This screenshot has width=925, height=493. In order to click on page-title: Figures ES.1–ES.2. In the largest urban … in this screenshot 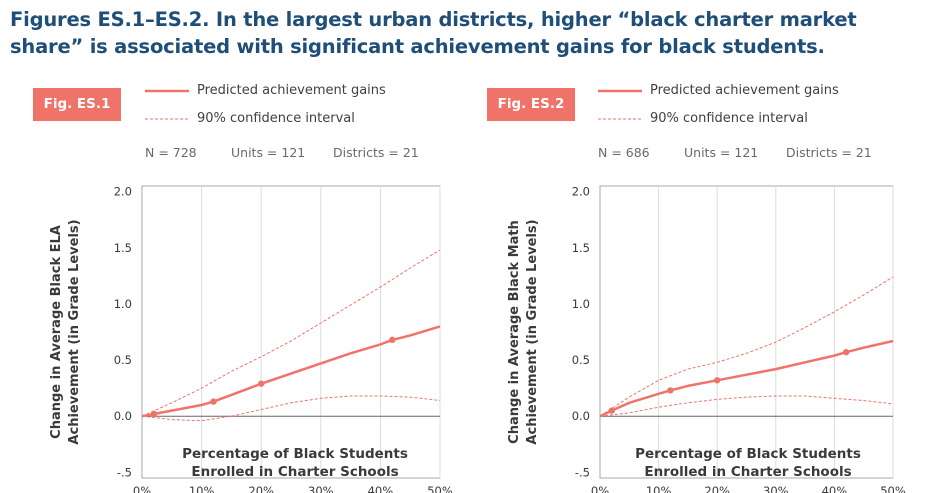, I will do `click(433, 33)`.